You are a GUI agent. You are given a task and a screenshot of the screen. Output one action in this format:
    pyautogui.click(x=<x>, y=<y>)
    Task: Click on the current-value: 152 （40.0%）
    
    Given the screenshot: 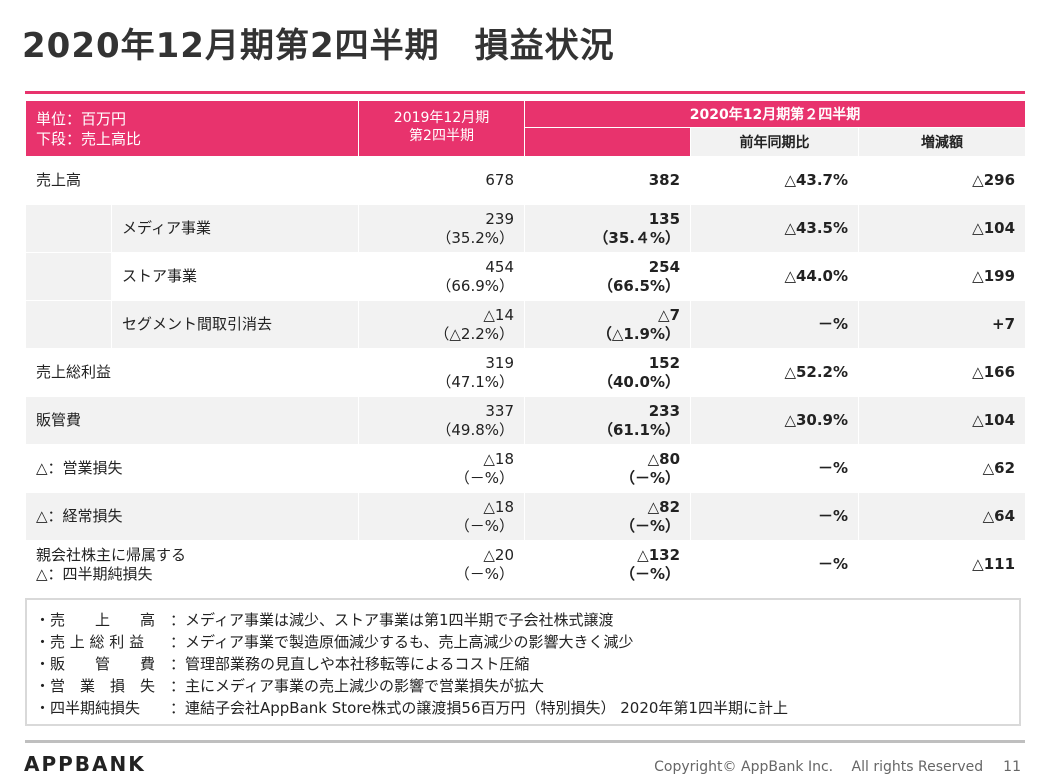 What is the action you would take?
    pyautogui.click(x=608, y=372)
    